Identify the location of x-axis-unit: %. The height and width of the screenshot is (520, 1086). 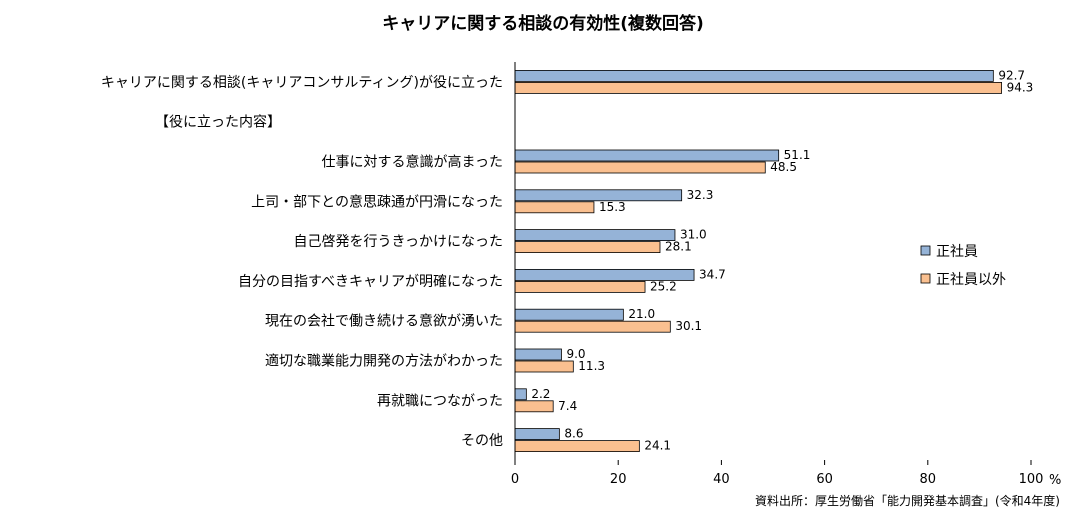
(1055, 480).